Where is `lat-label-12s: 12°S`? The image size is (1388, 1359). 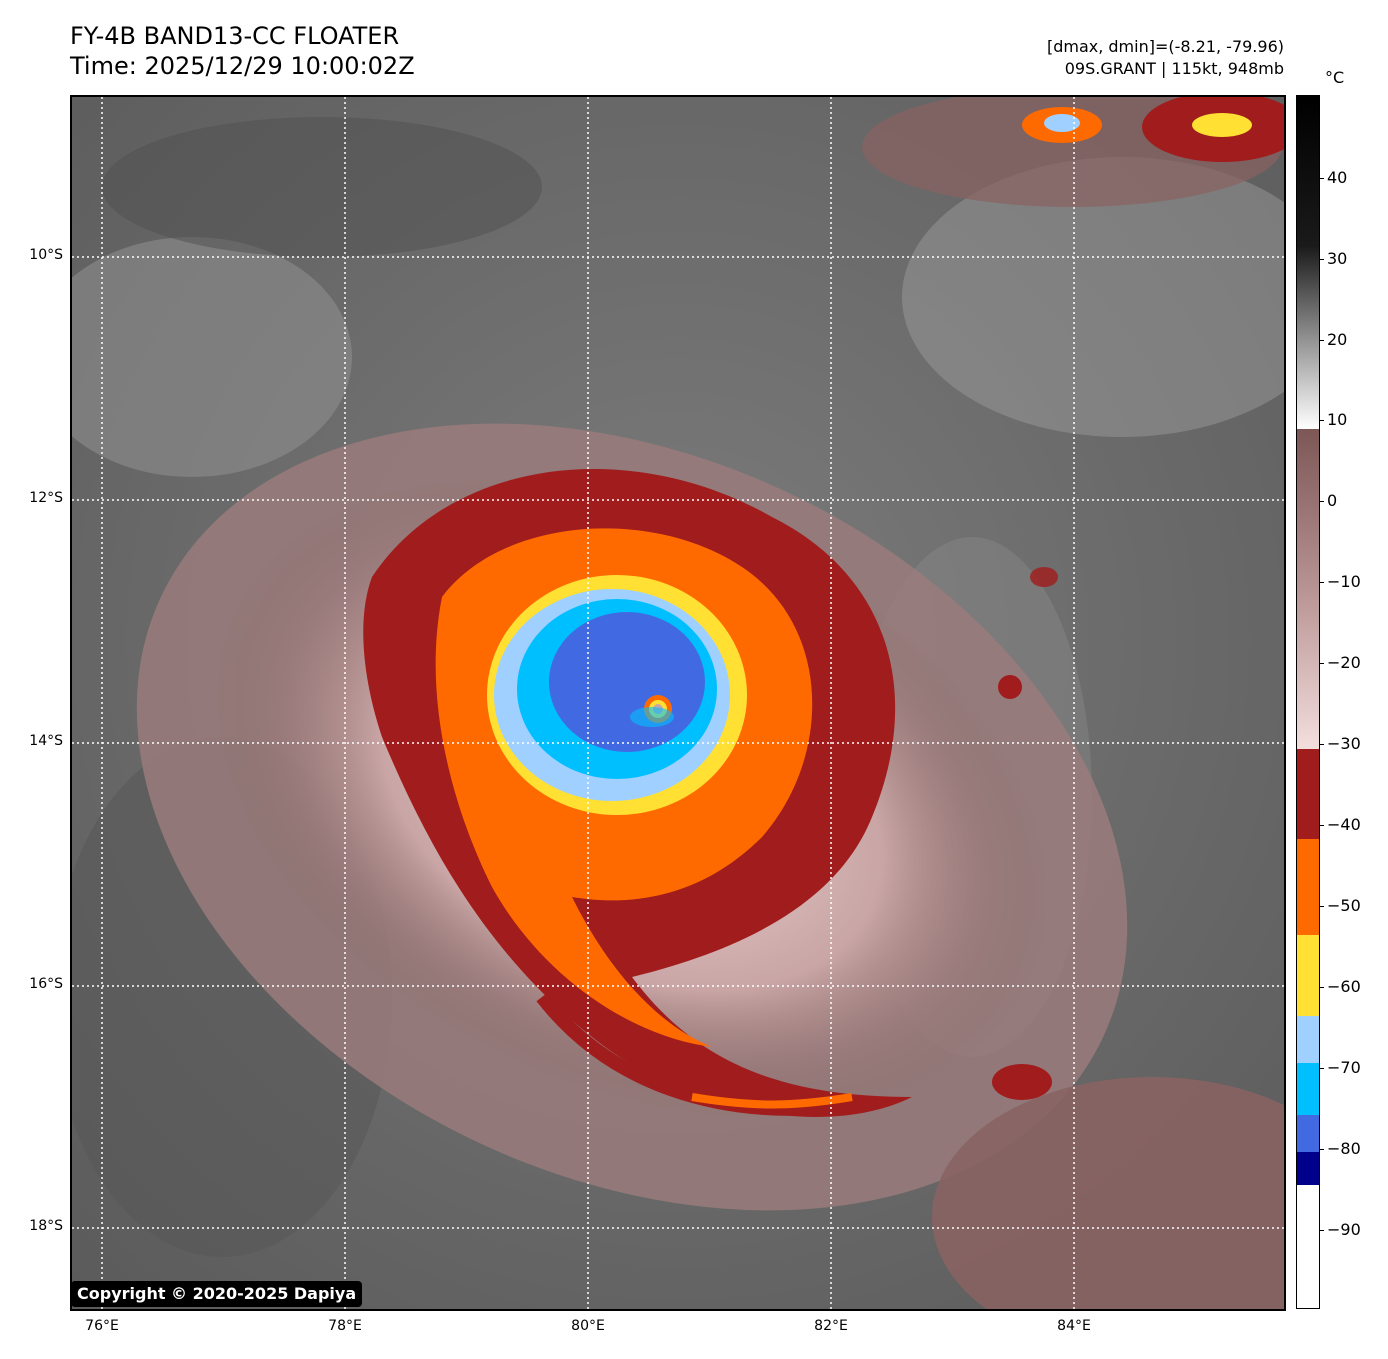
lat-label-12s: 12°S is located at coordinates (46, 498).